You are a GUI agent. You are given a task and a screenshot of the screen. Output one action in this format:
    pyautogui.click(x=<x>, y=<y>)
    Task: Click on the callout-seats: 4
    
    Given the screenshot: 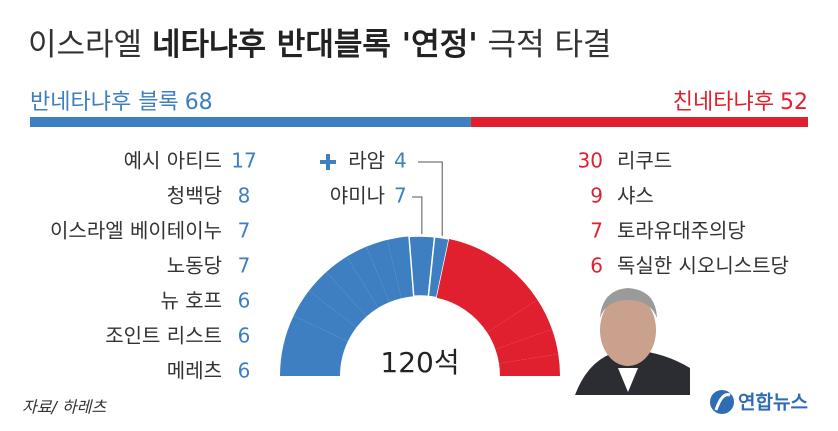 What is the action you would take?
    pyautogui.click(x=400, y=161)
    